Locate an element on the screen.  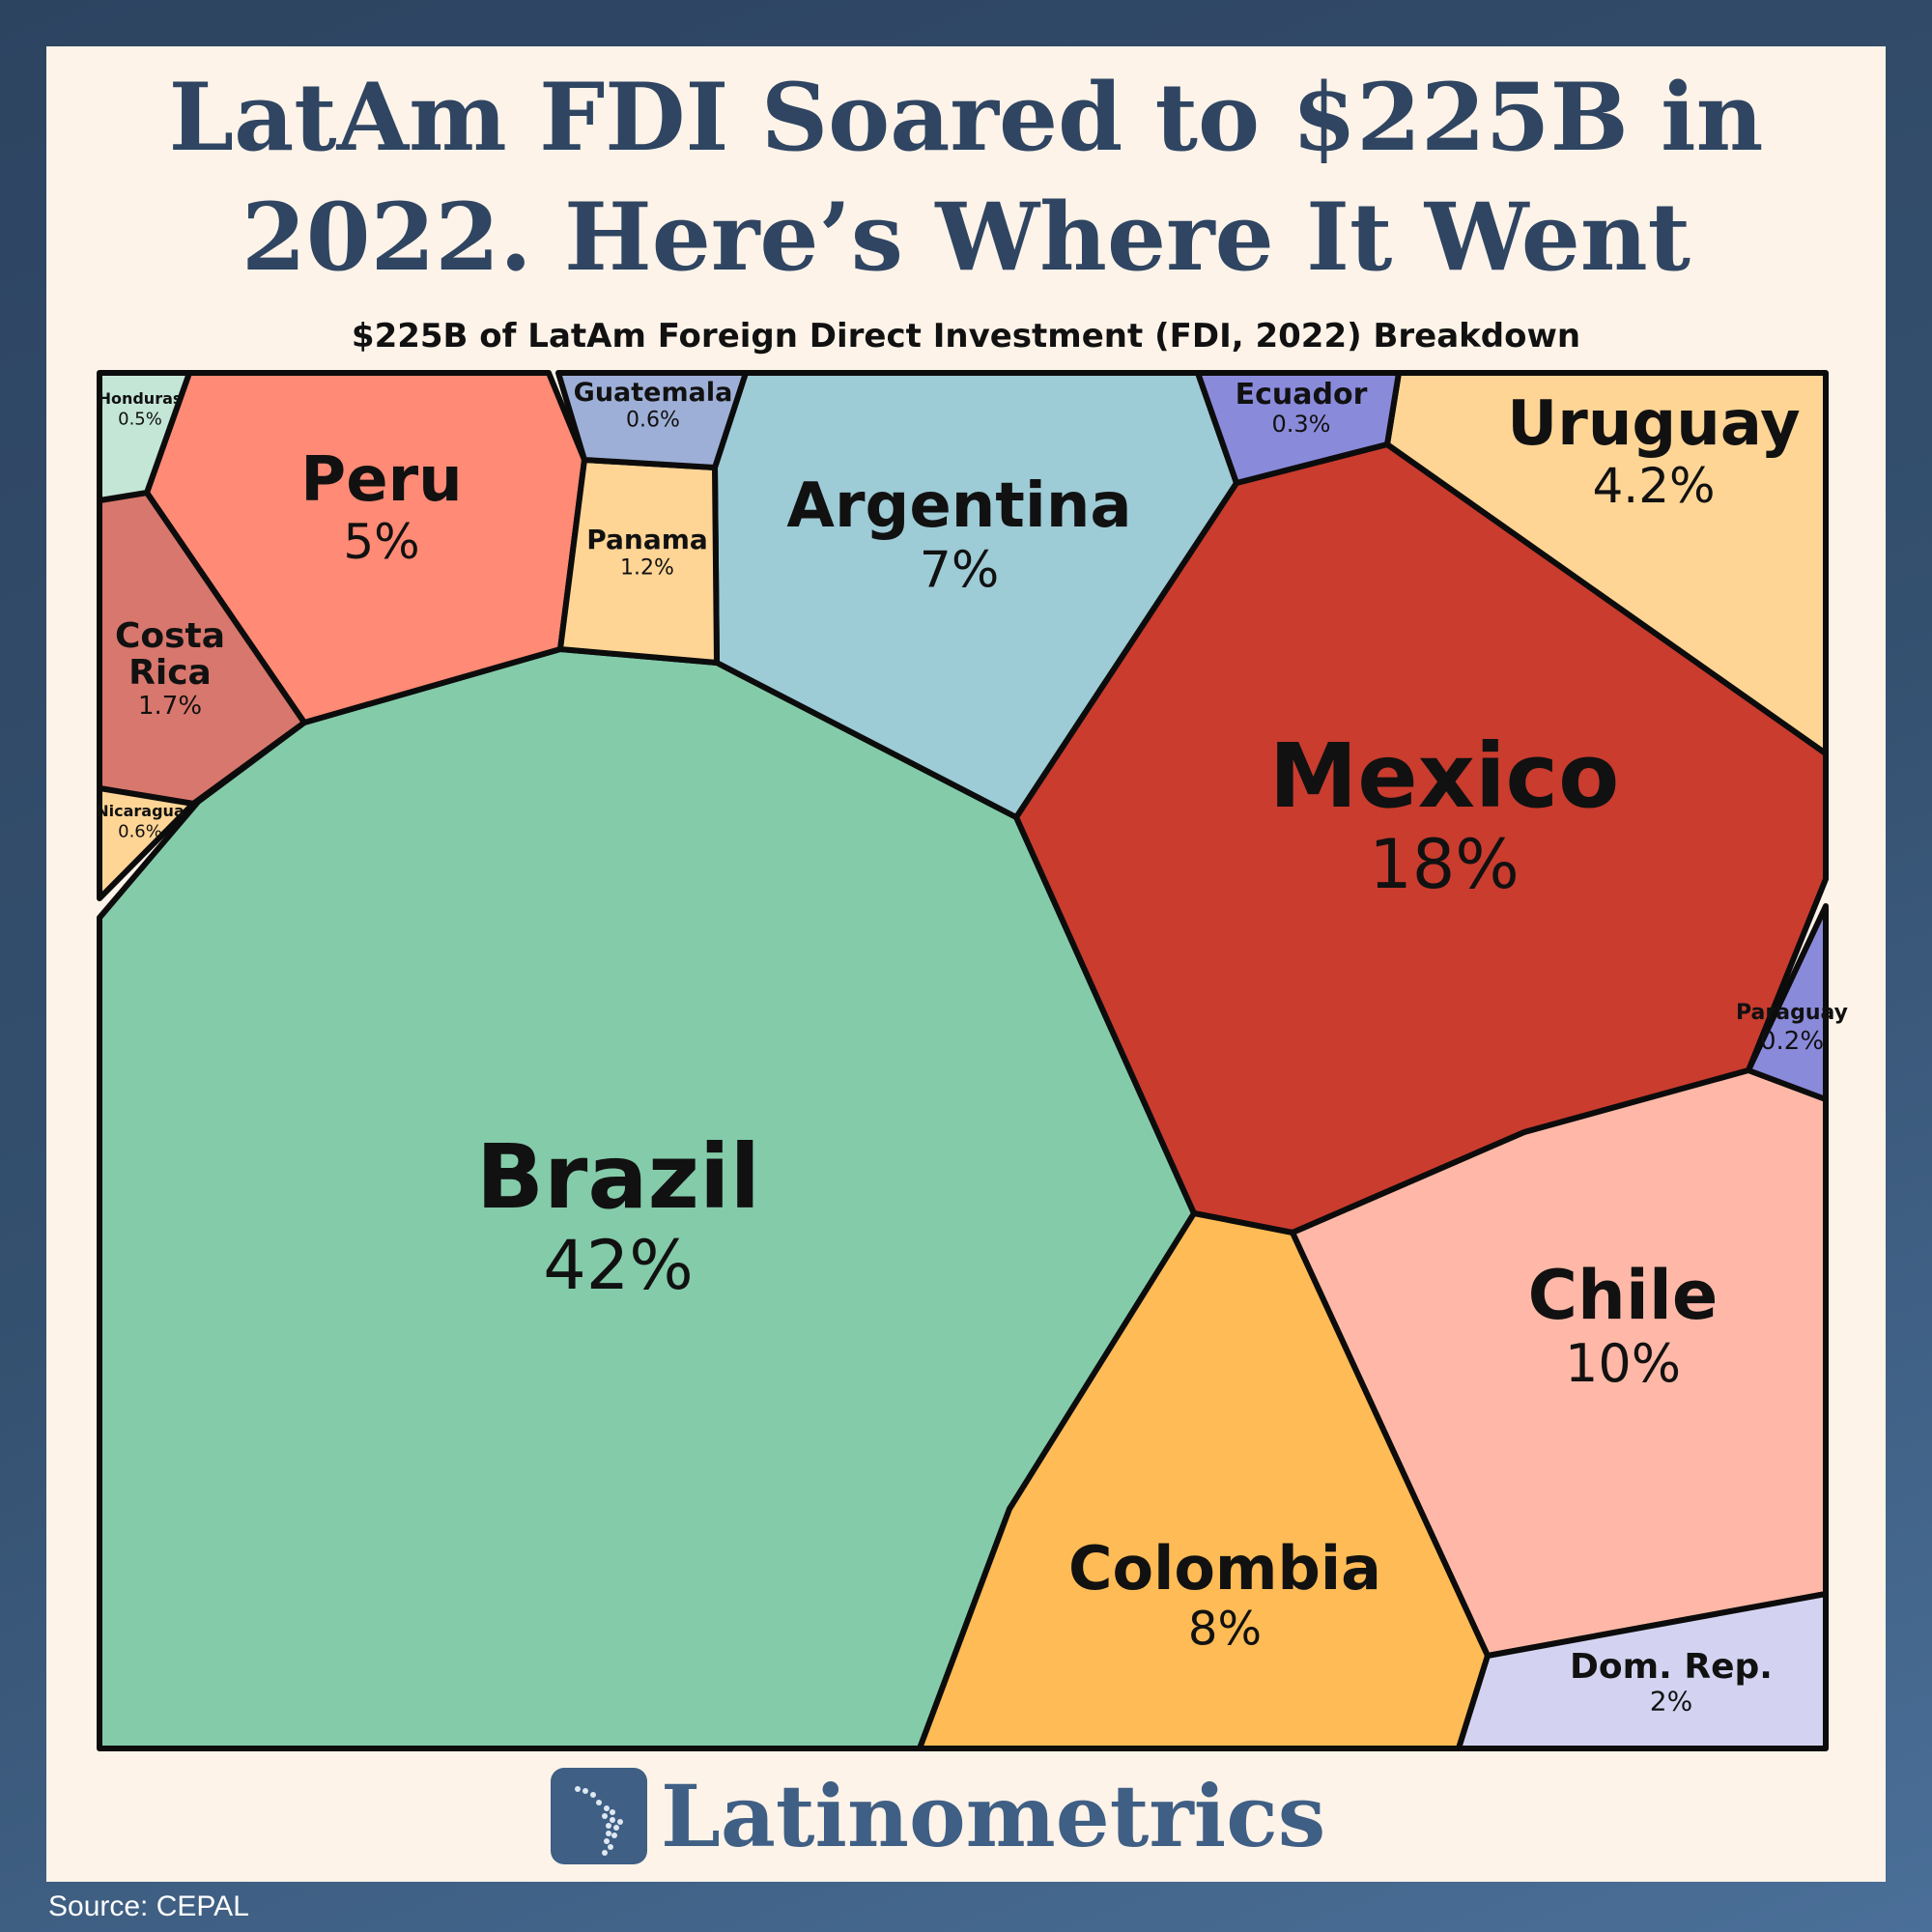
cell-value-argentina: 7% is located at coordinates (960, 570).